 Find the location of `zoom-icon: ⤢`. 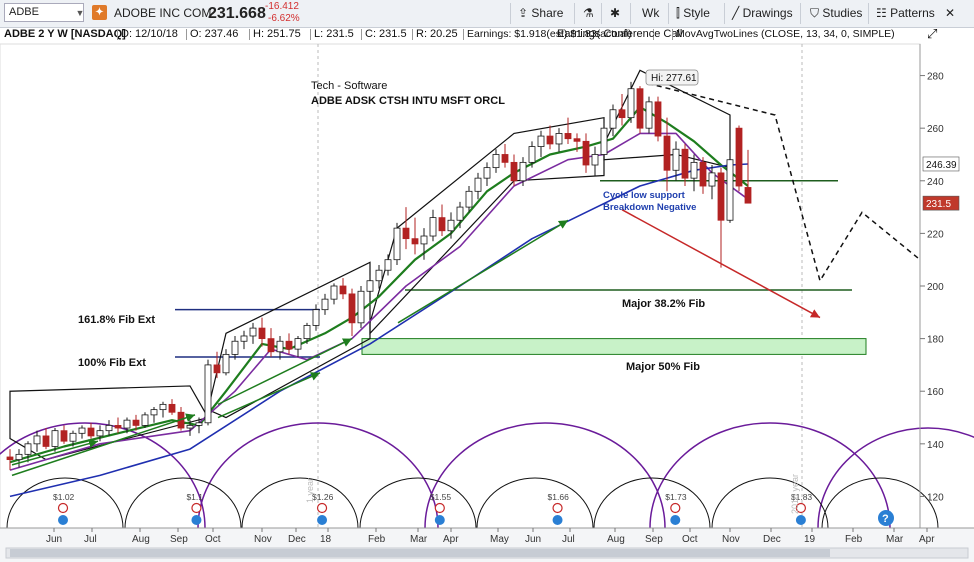

zoom-icon: ⤢ is located at coordinates (932, 33).